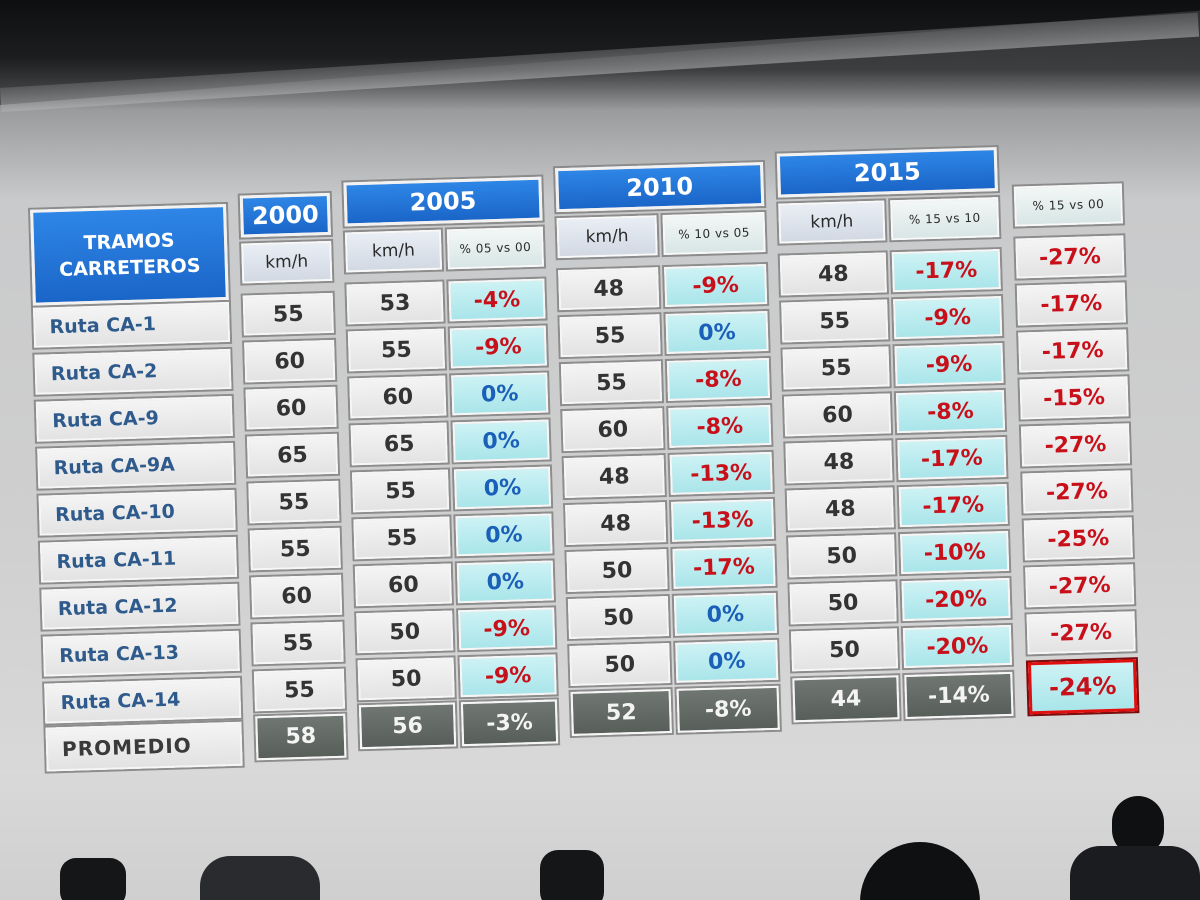 This screenshot has width=1200, height=900. Describe the element at coordinates (955, 552) in the screenshot. I see `value-cell-p15: -10%` at that location.